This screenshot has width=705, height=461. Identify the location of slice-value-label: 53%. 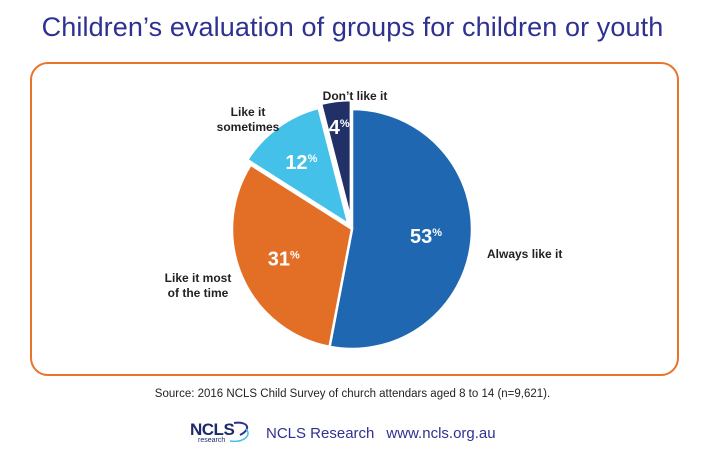
(426, 237).